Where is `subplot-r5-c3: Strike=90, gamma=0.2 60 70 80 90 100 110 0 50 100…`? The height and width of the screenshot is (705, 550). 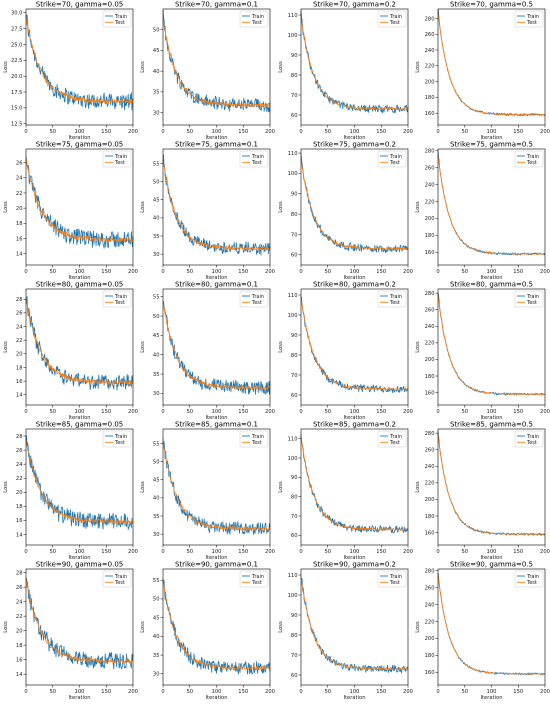 subplot-r5-c3: Strike=90, gamma=0.2 60 70 80 90 100 110 0 50 100… is located at coordinates (345, 631).